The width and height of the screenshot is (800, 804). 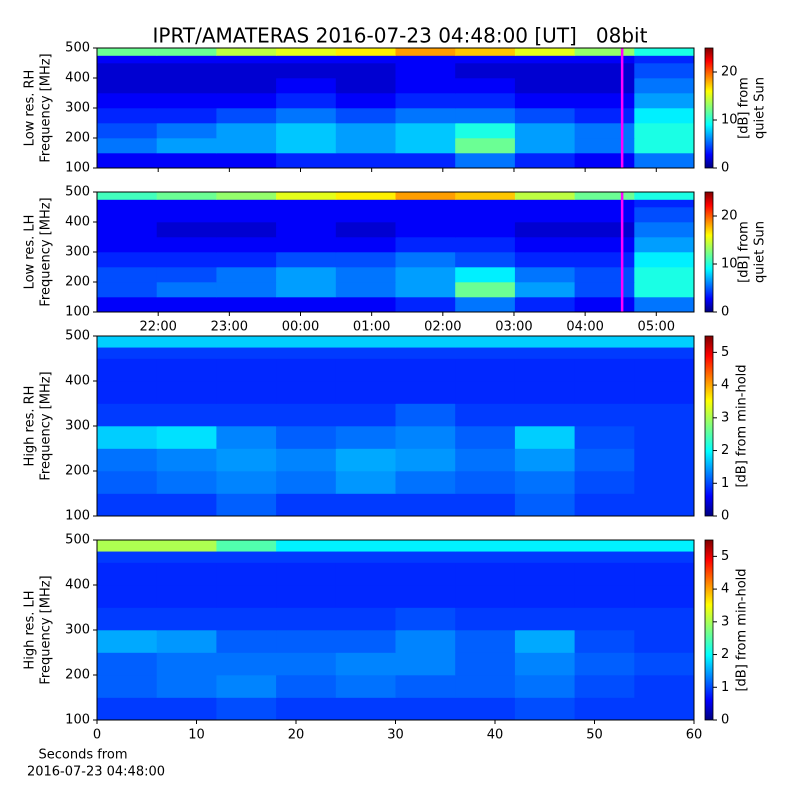 What do you see at coordinates (77, 78) in the screenshot?
I see `y-tick-label: 400` at bounding box center [77, 78].